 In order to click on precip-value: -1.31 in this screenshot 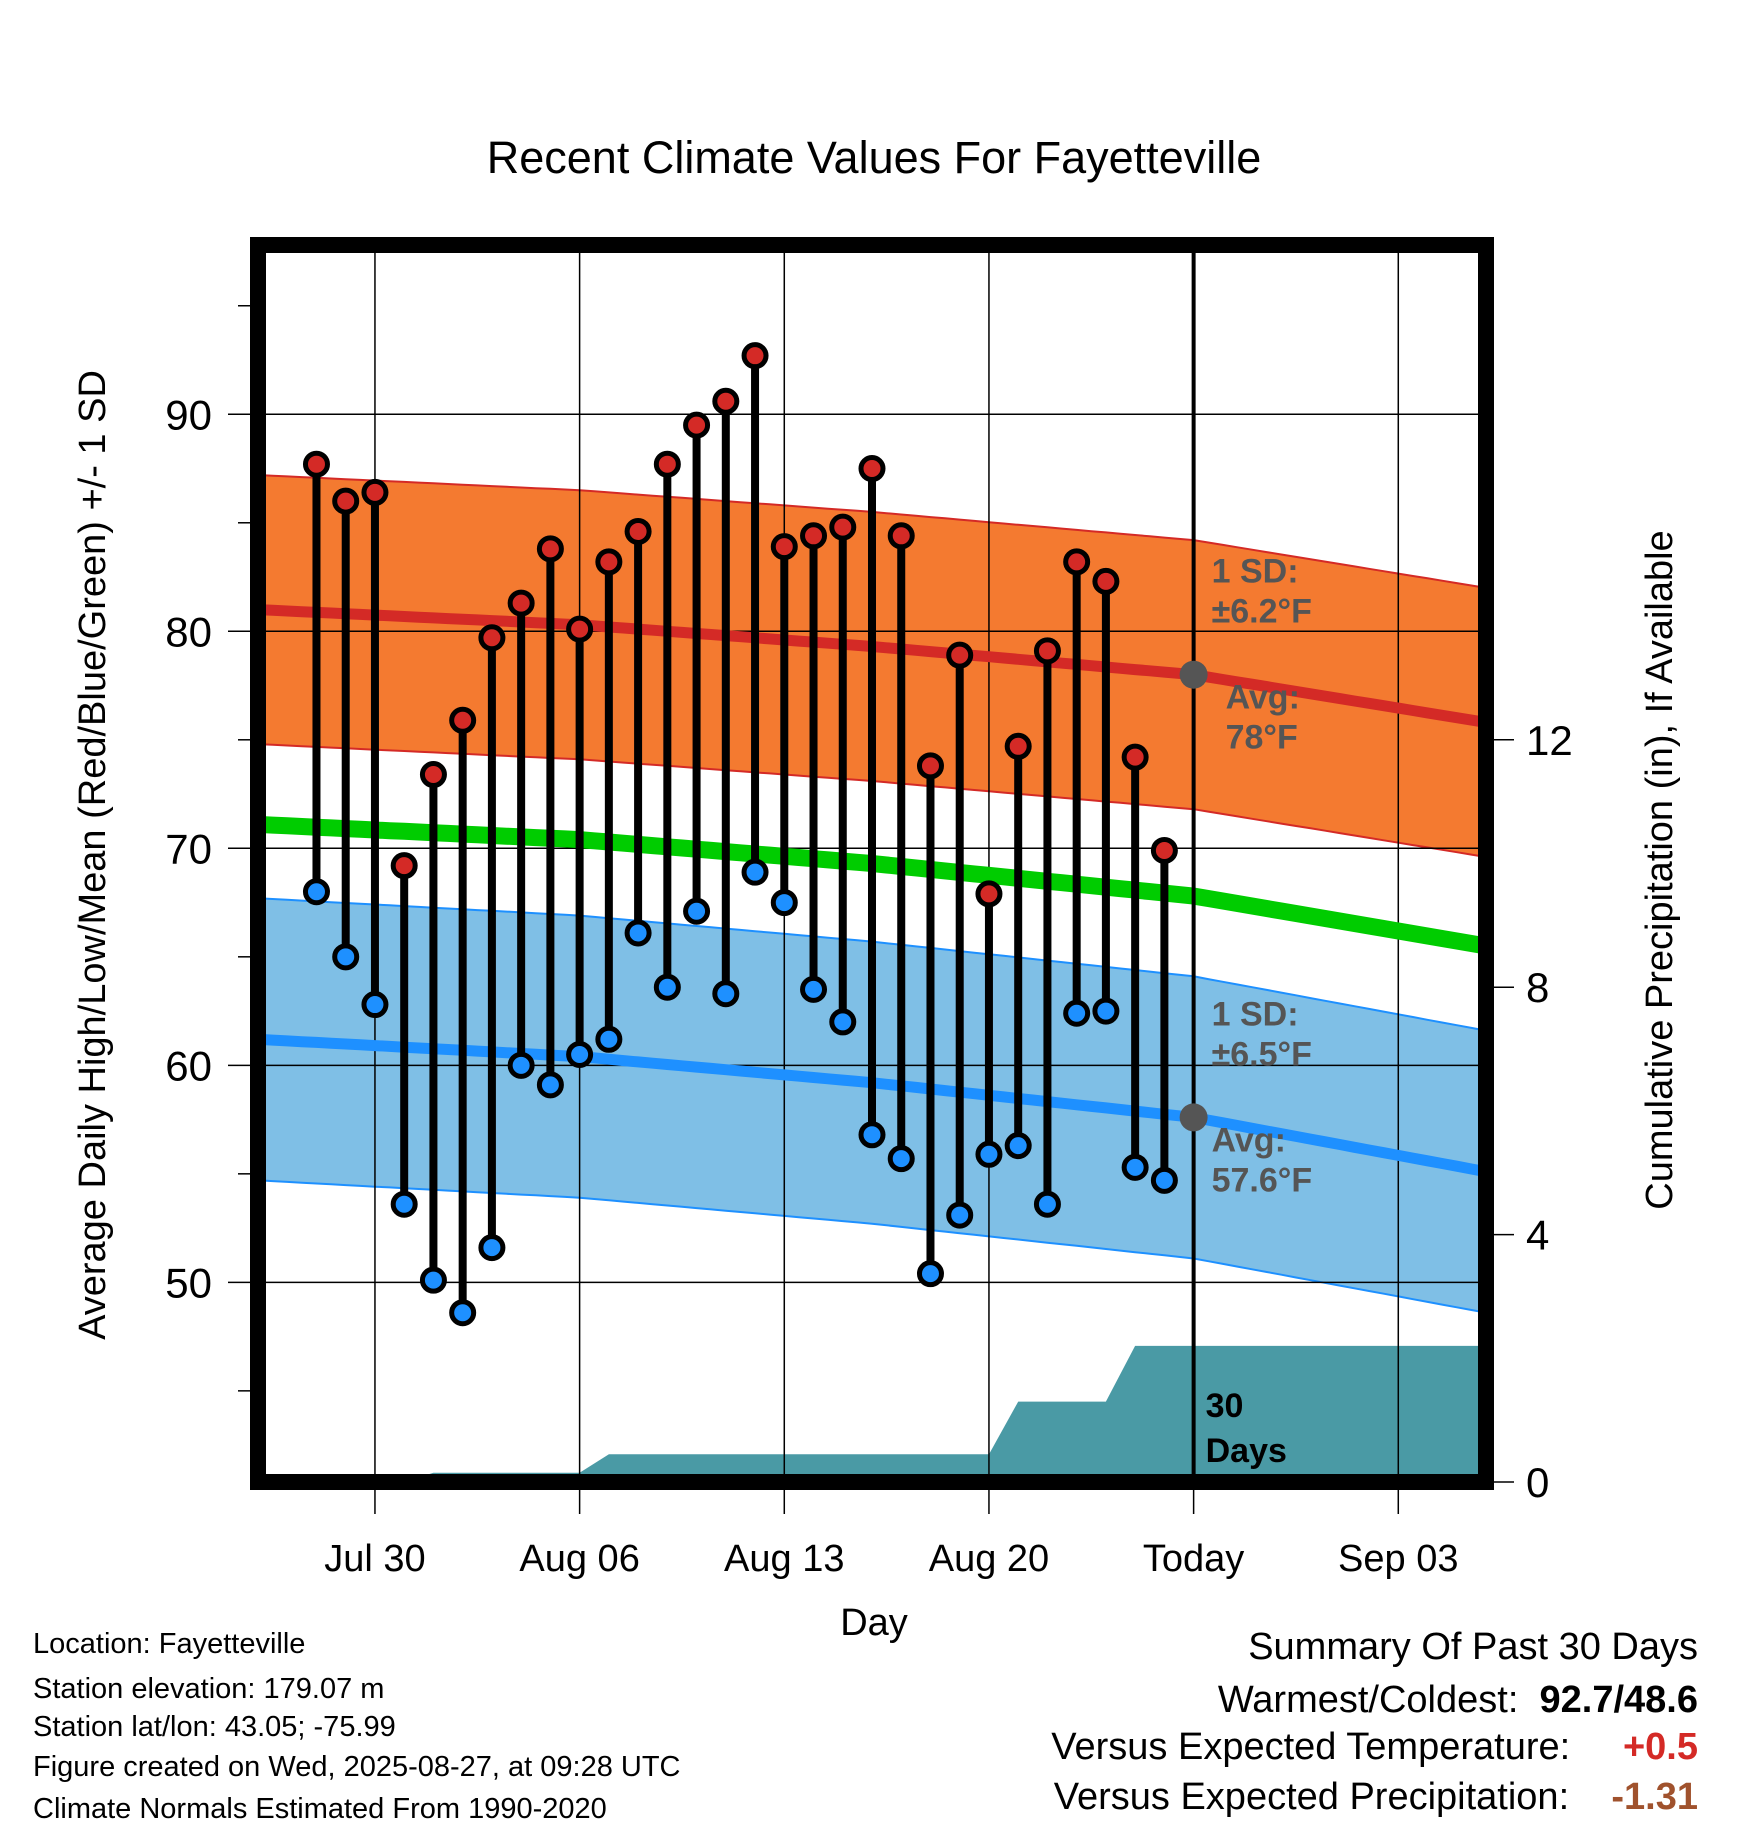, I will do `click(1654, 1797)`.